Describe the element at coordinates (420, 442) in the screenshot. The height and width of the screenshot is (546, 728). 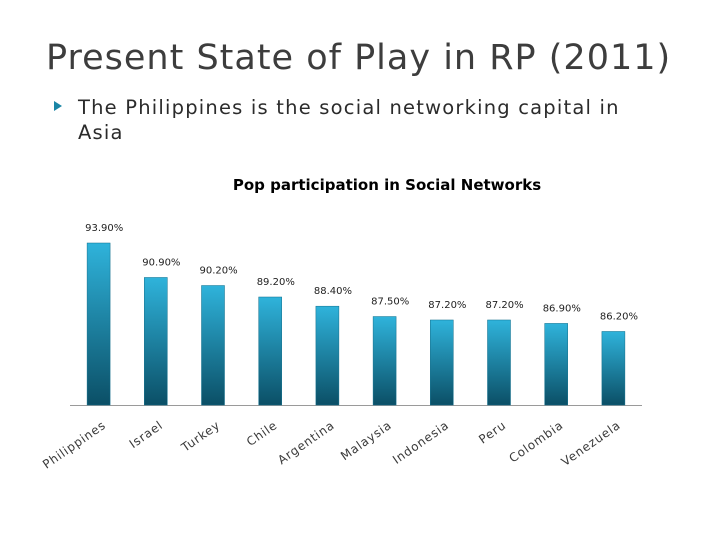
I see `tick-label: Indonesia` at that location.